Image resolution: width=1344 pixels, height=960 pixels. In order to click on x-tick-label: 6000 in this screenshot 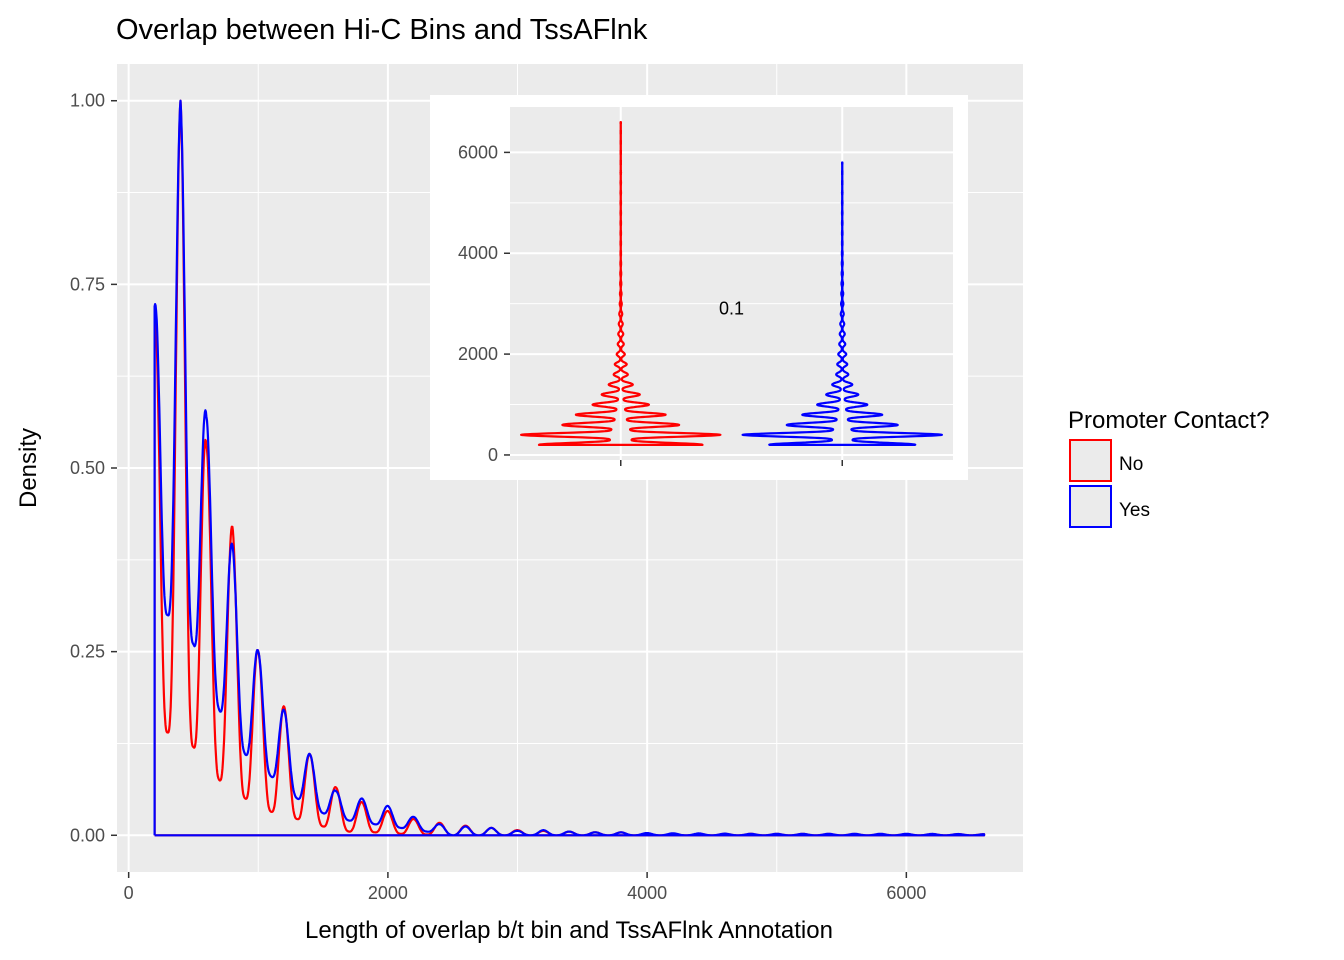, I will do `click(906, 893)`.